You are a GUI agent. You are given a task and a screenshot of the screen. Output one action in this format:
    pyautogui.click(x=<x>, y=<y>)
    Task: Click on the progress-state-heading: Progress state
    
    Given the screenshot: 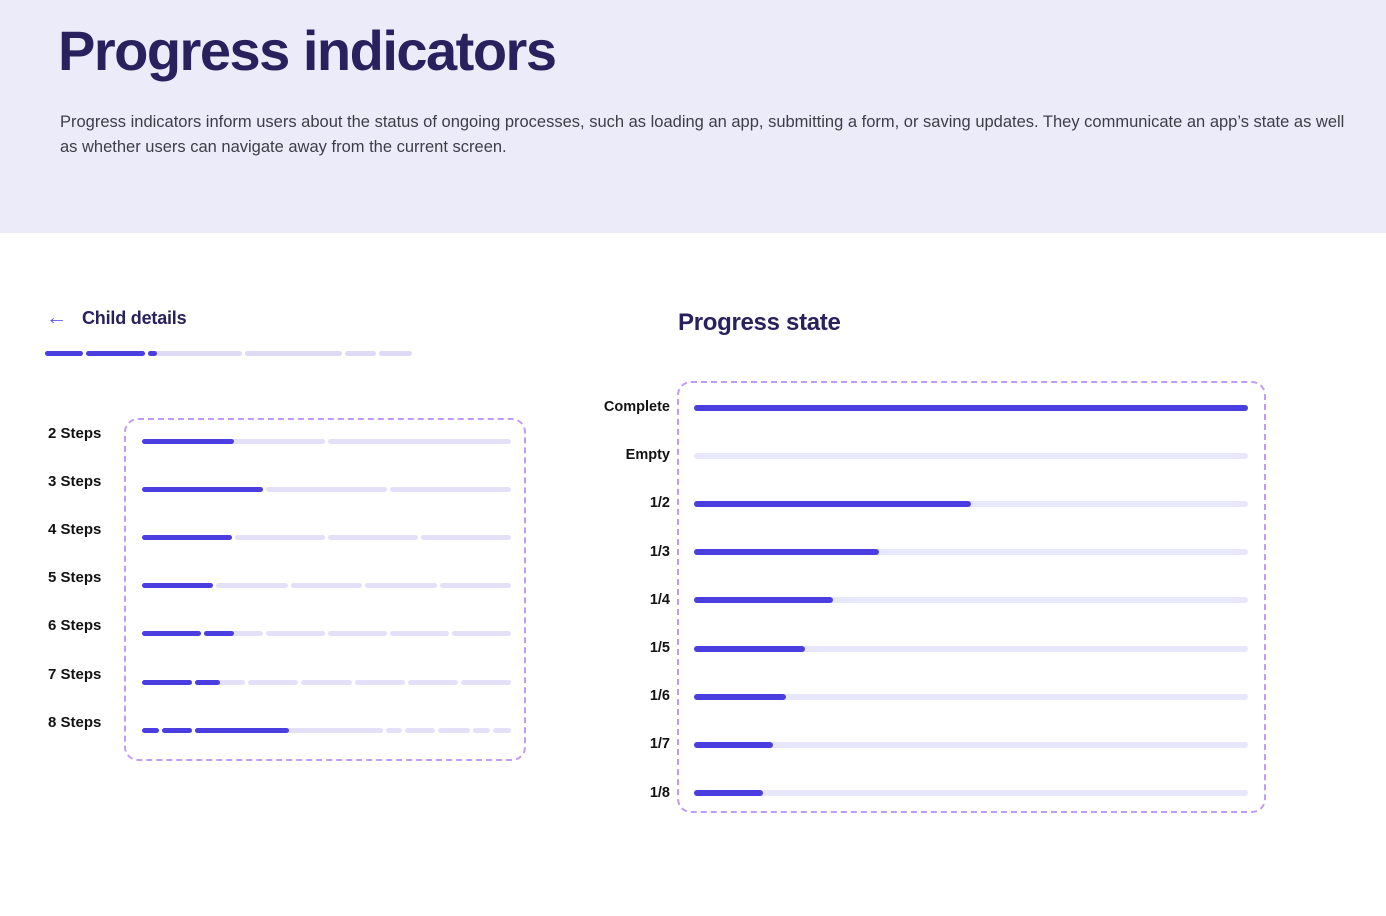 What is the action you would take?
    pyautogui.click(x=759, y=322)
    